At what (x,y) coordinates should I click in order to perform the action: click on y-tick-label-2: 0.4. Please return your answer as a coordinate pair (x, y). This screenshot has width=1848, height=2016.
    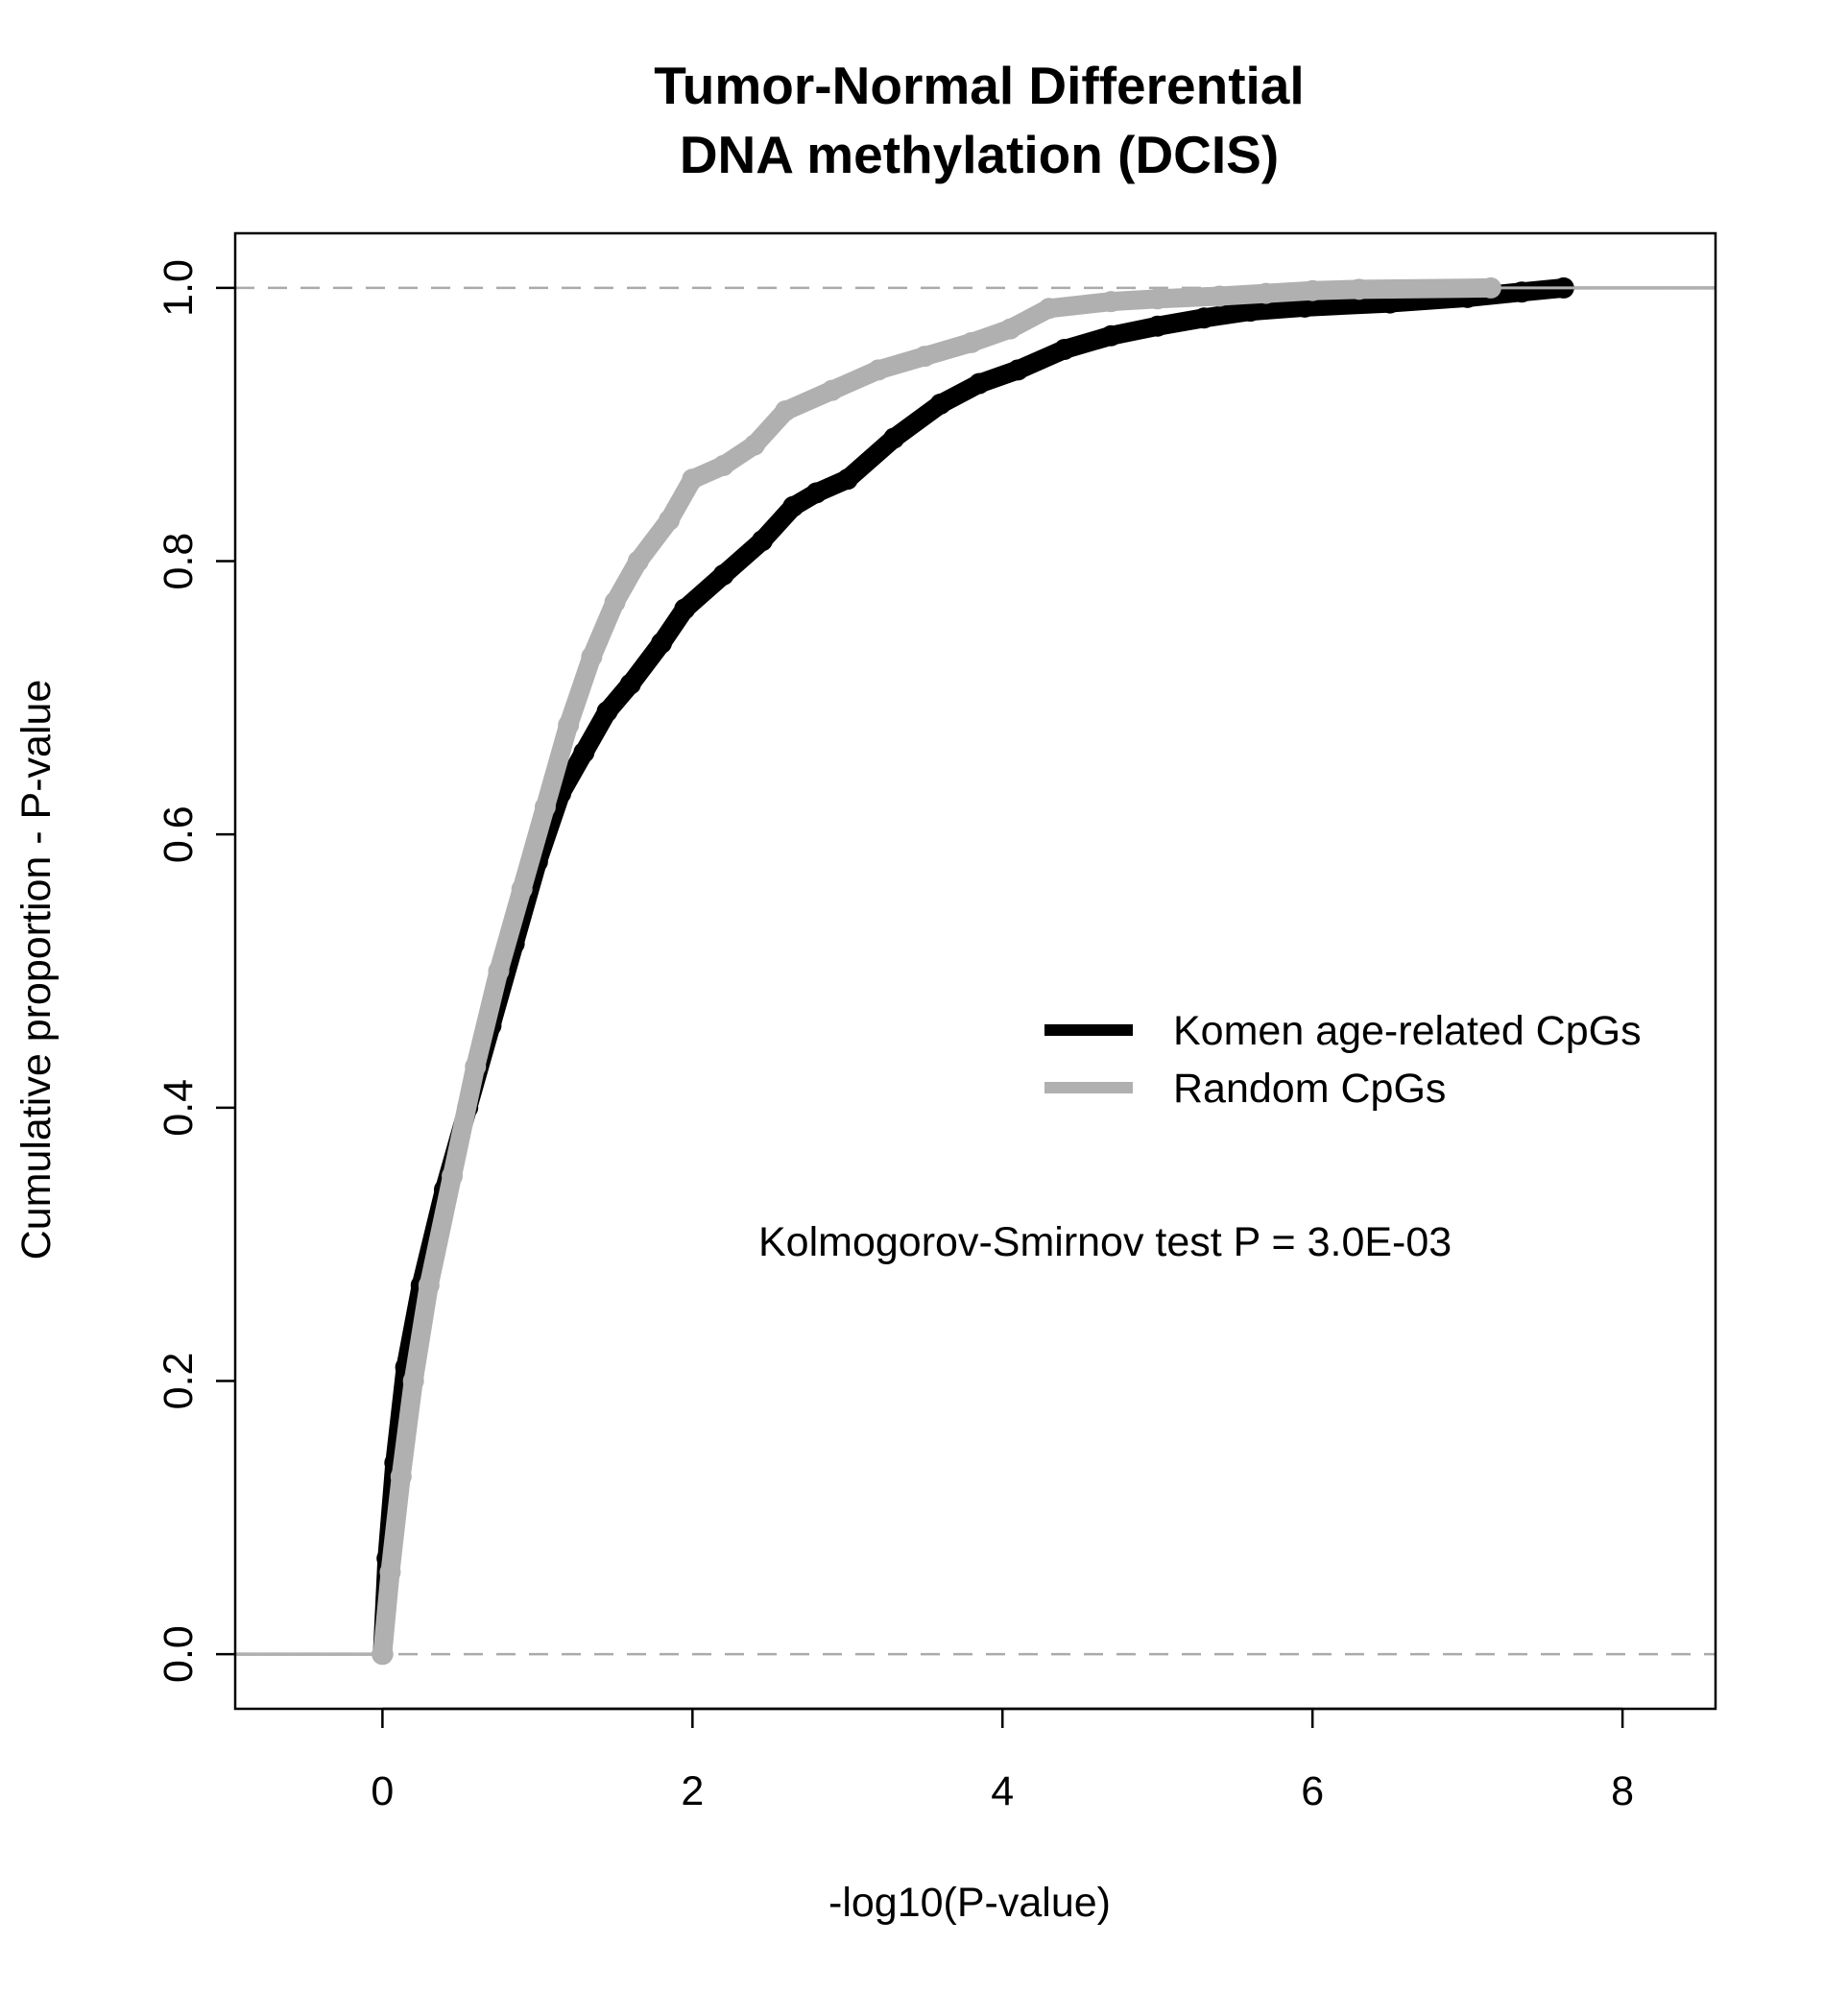
    Looking at the image, I should click on (179, 1108).